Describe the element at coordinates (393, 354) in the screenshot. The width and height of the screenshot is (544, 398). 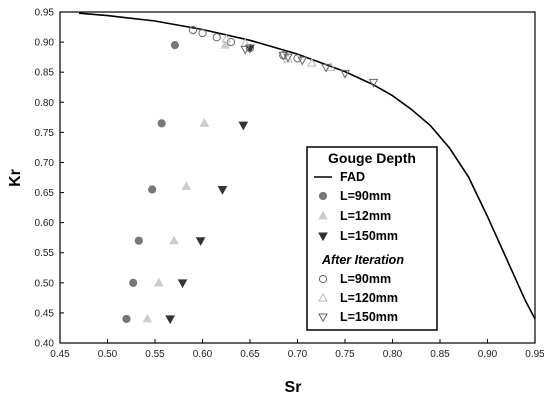
I see `x-tick-label: 0.80` at that location.